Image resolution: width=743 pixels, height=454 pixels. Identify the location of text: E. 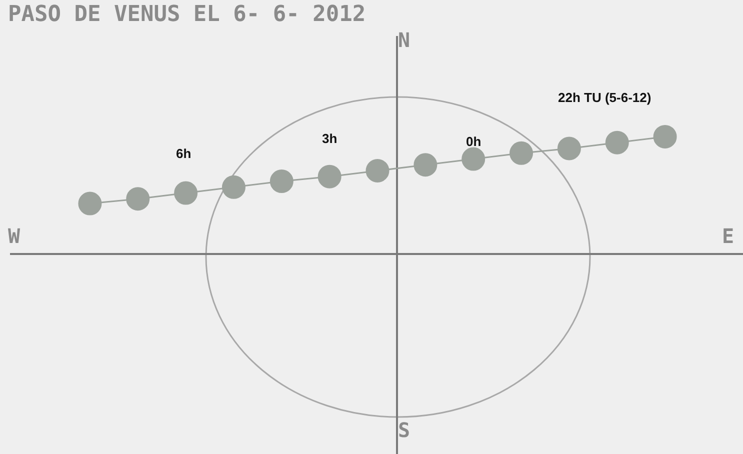
(728, 236).